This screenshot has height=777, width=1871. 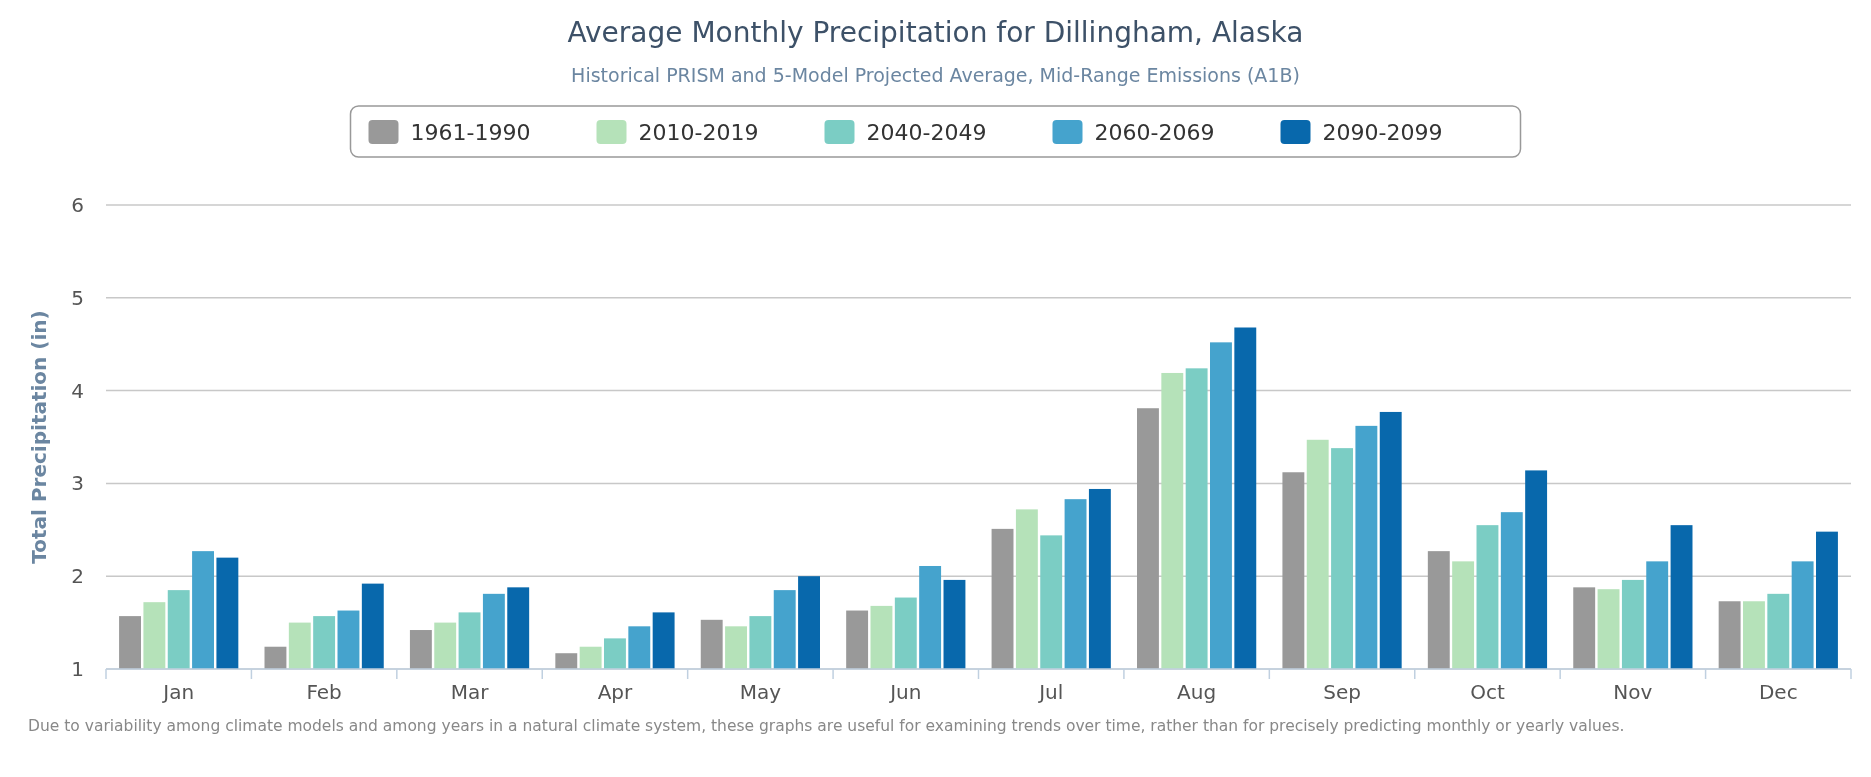 What do you see at coordinates (324, 692) in the screenshot?
I see `x-tick-label: Feb` at bounding box center [324, 692].